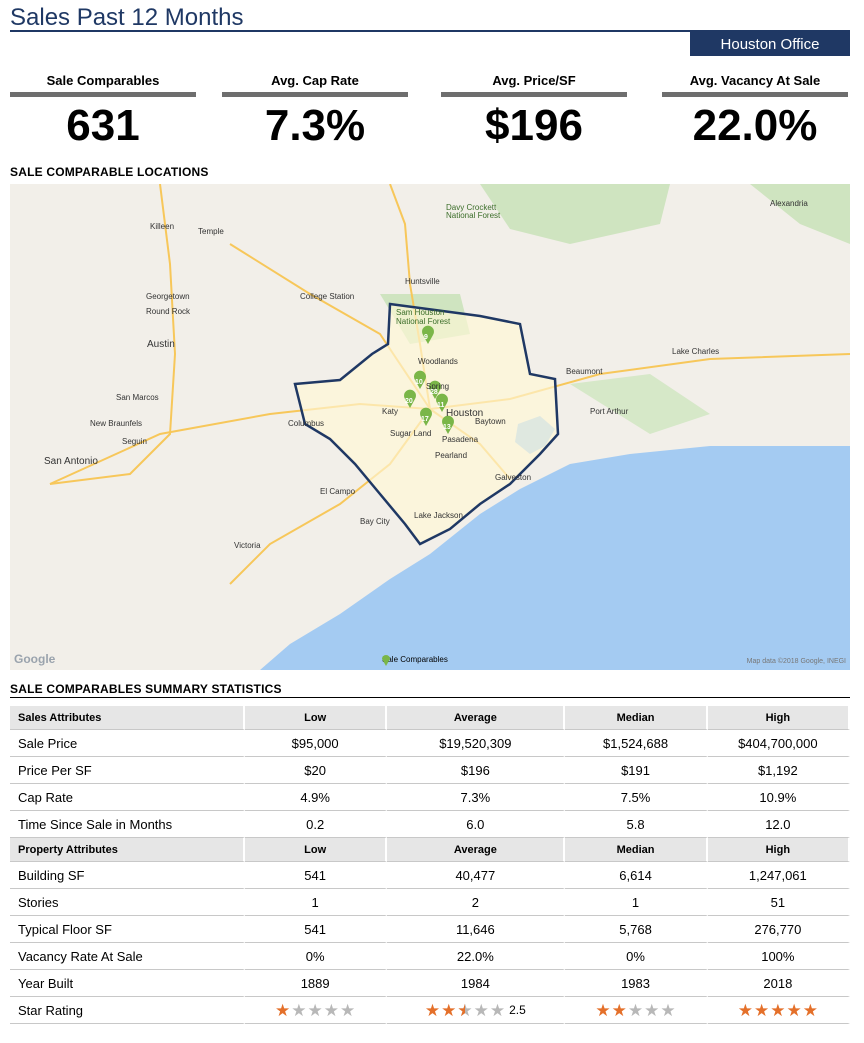 The image size is (864, 1043). Describe the element at coordinates (778, 956) in the screenshot. I see `table-cell: 100%` at that location.